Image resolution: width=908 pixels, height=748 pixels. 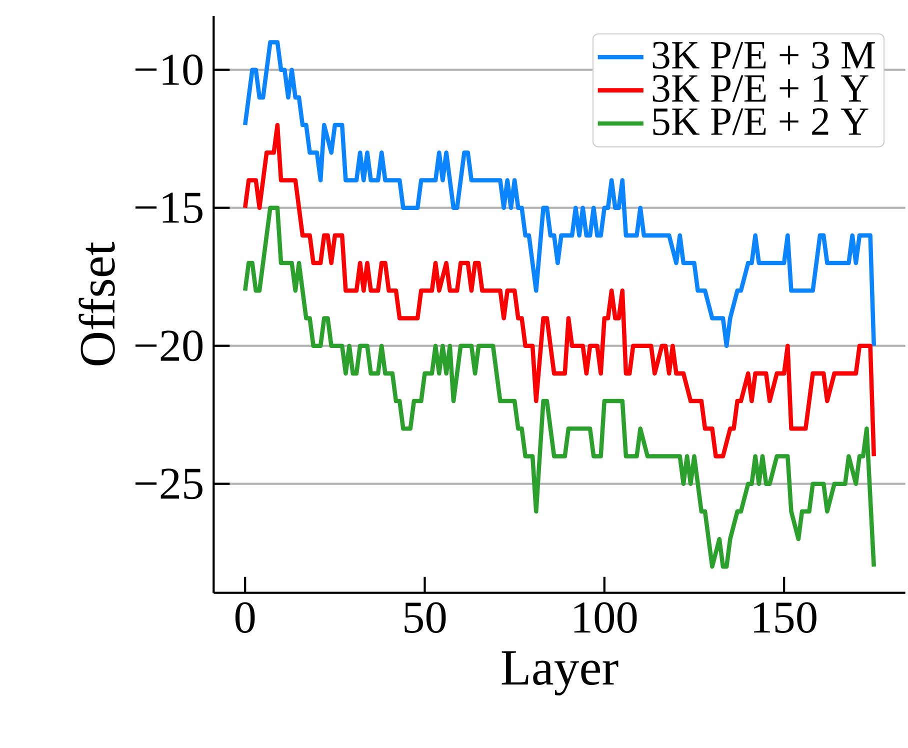 What do you see at coordinates (760, 88) in the screenshot?
I see `legend-label: 3K P/E + 1 Y` at bounding box center [760, 88].